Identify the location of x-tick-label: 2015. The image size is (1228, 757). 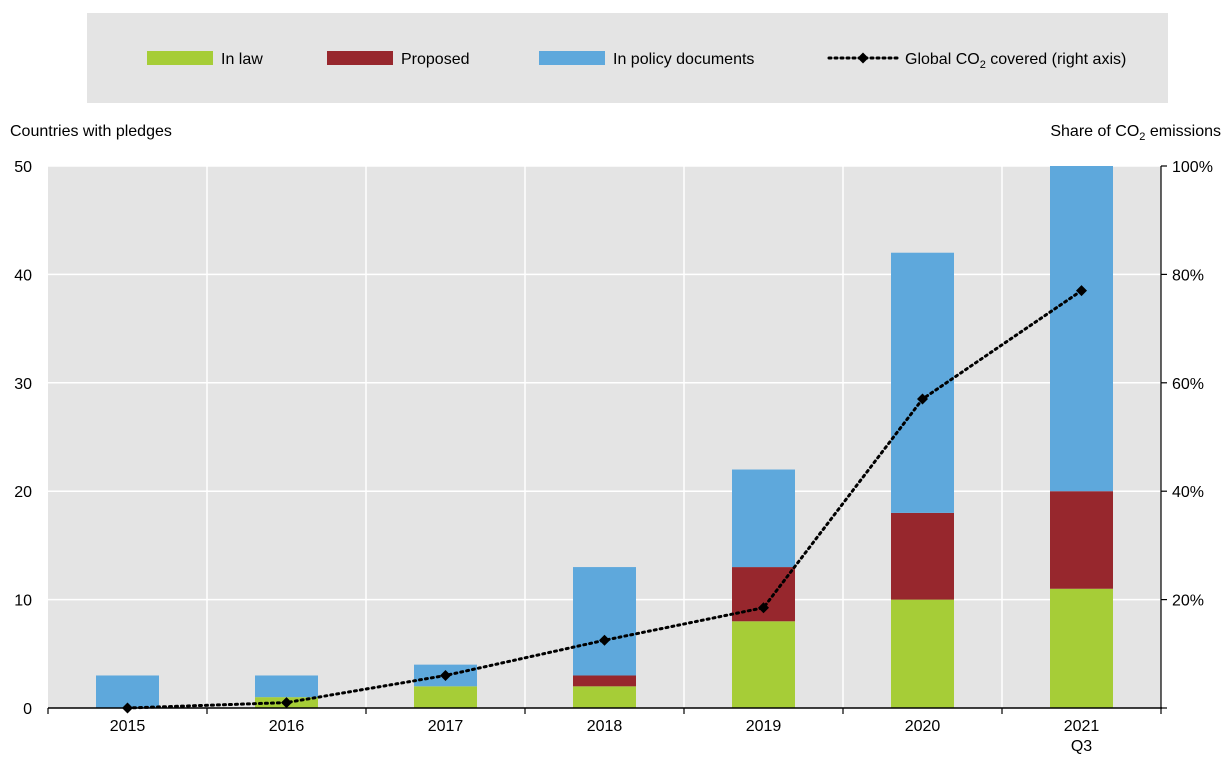
(128, 726).